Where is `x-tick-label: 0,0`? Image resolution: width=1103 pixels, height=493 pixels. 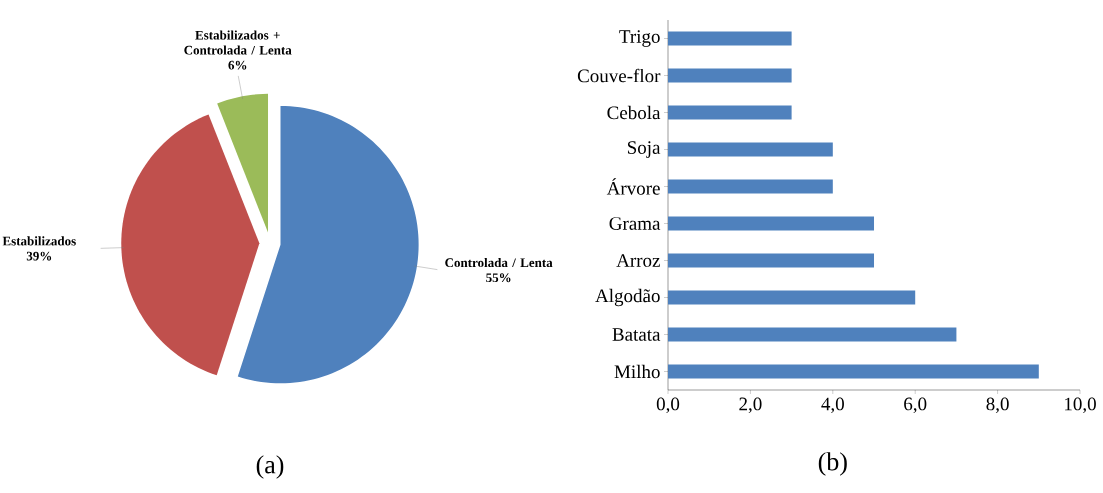 x-tick-label: 0,0 is located at coordinates (668, 405).